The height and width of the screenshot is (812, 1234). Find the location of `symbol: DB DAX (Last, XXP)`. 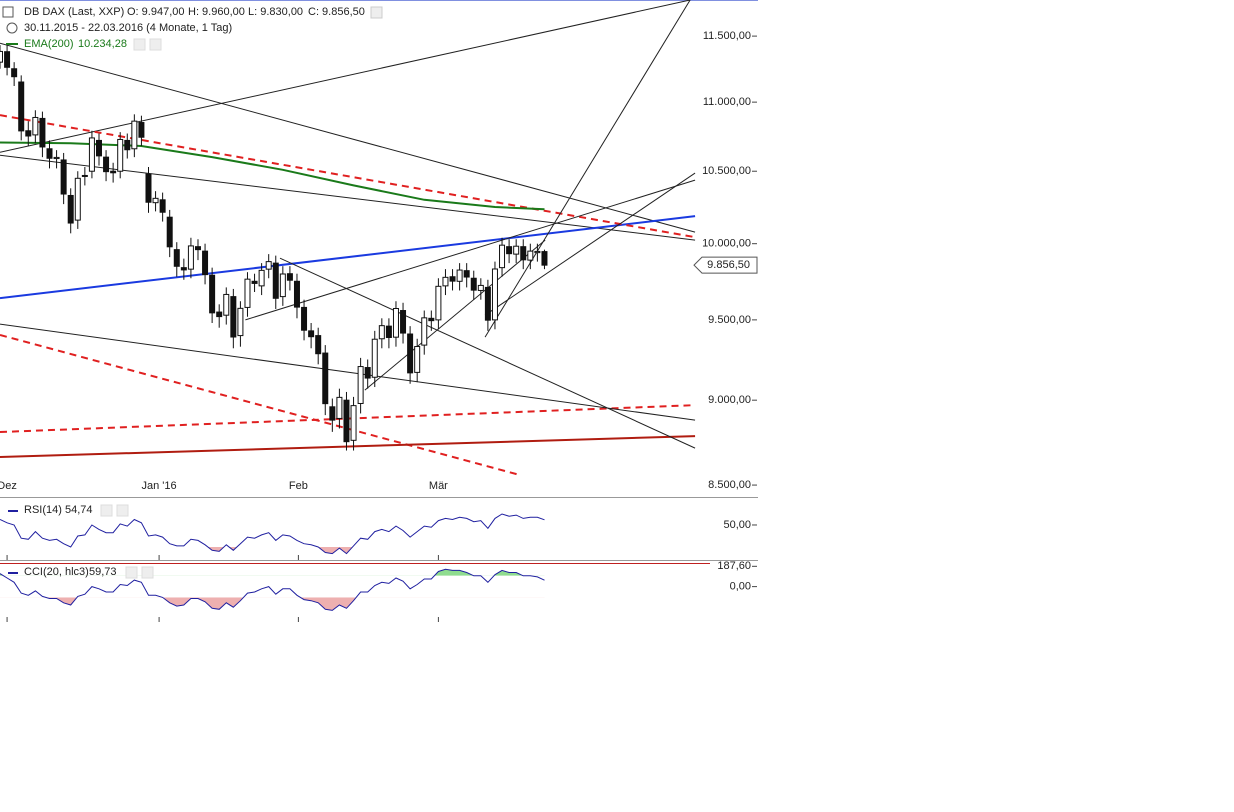

symbol: DB DAX (Last, XXP) is located at coordinates (74, 12).